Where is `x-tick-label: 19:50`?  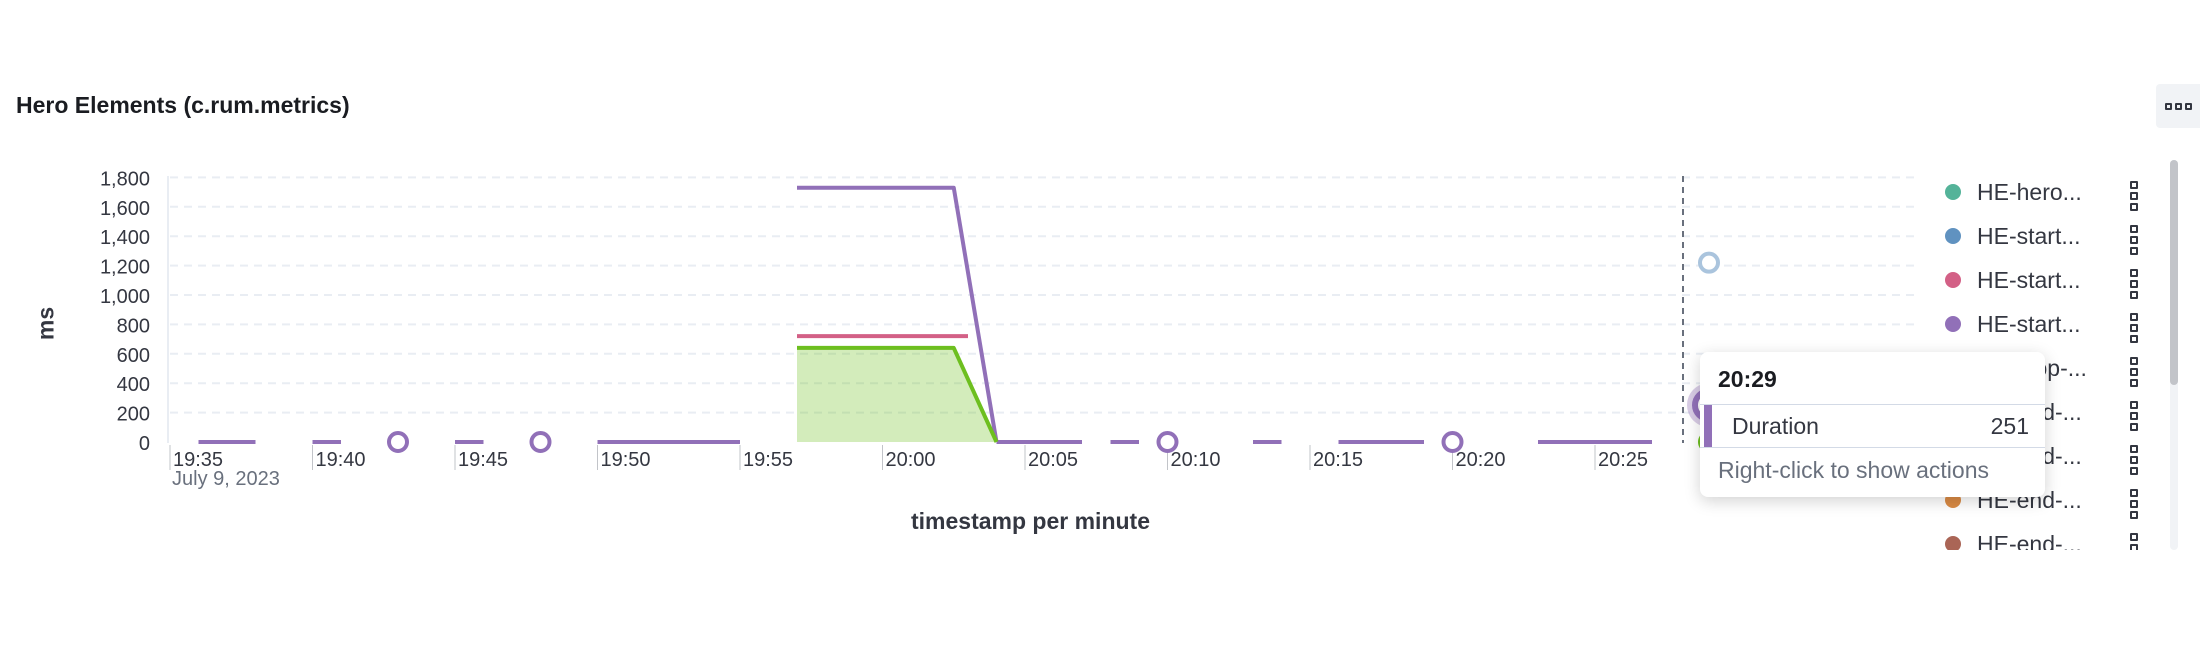 x-tick-label: 19:50 is located at coordinates (626, 460).